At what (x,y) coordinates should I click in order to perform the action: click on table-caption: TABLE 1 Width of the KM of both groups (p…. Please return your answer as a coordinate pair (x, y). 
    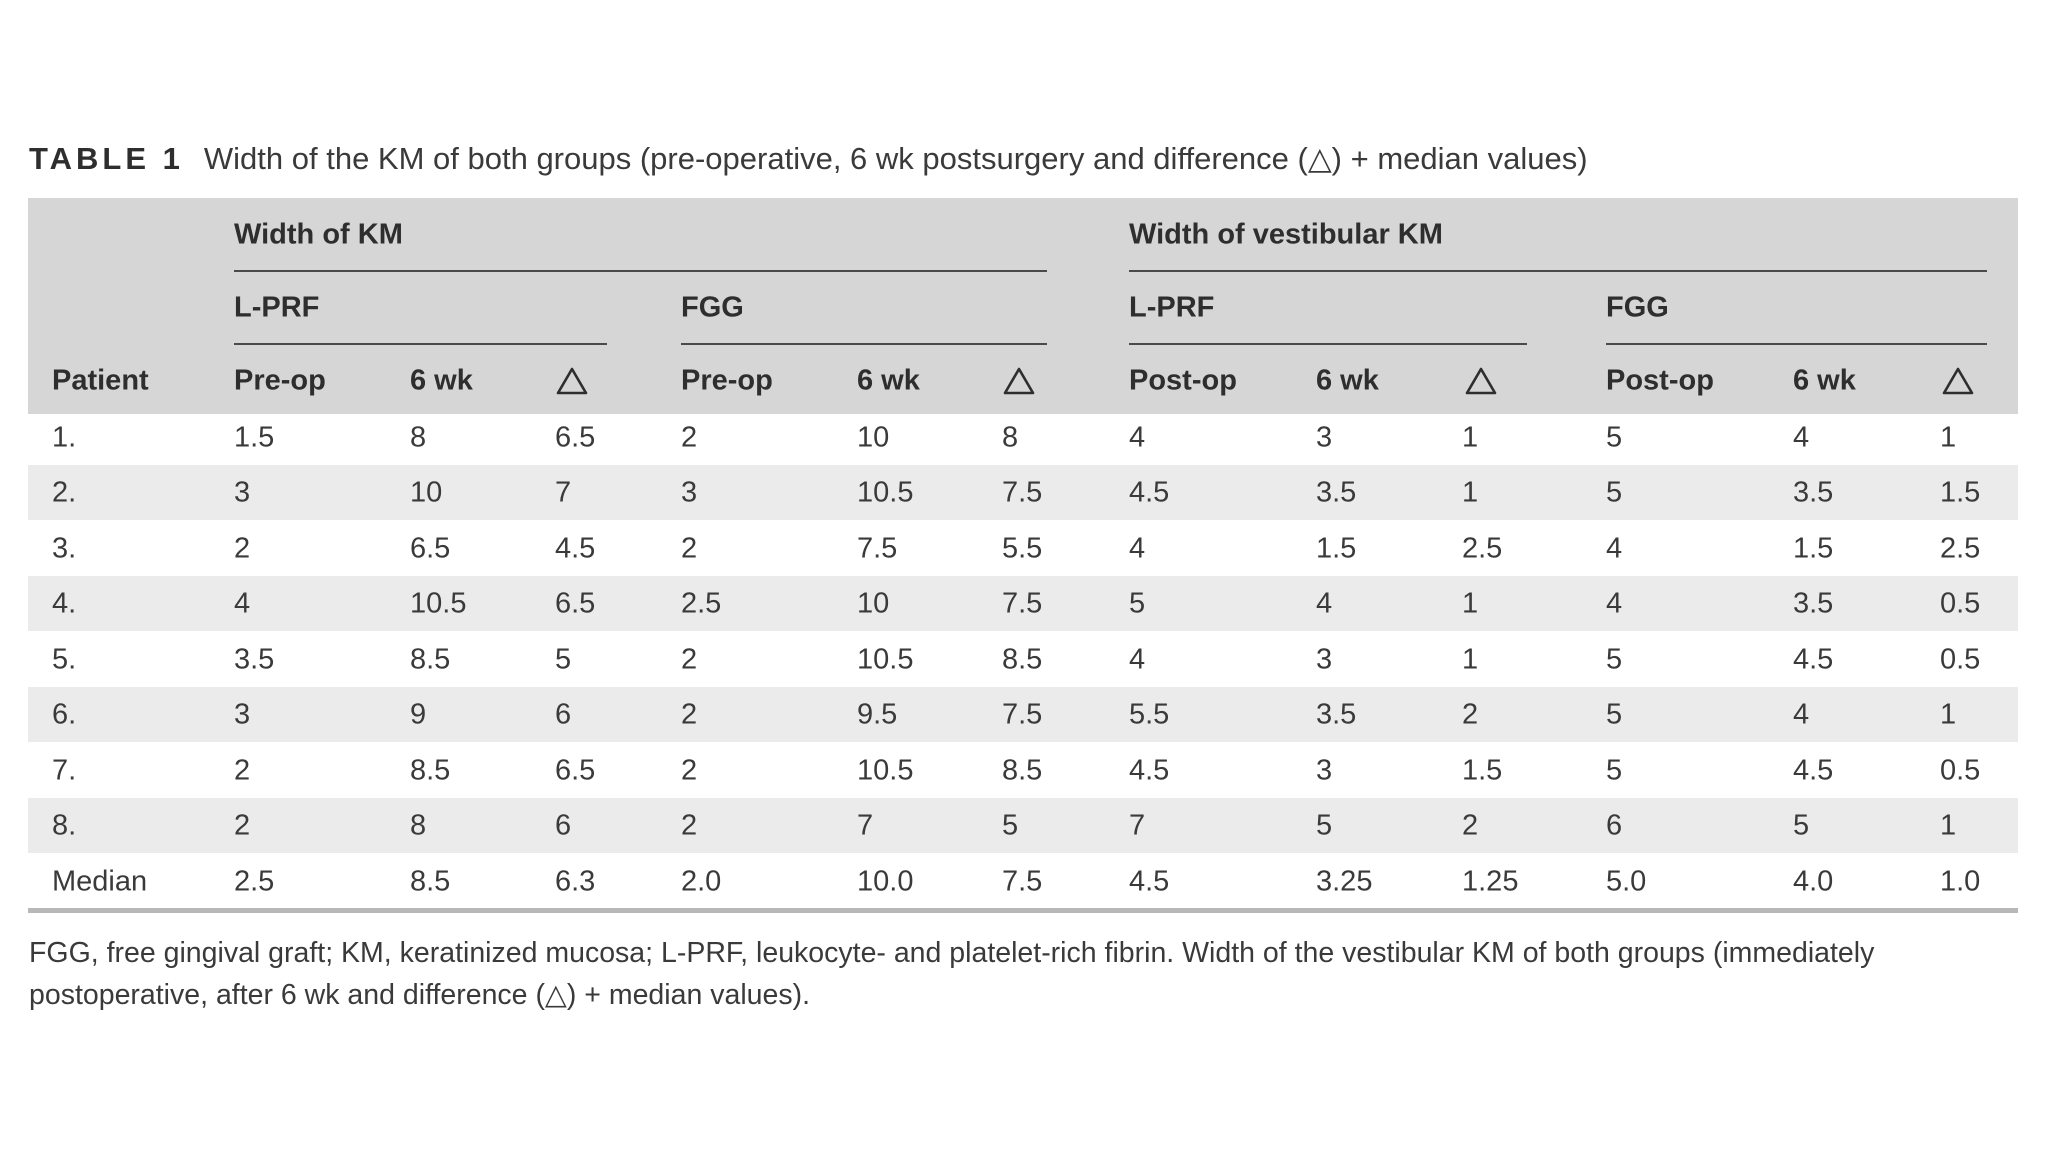
    Looking at the image, I should click on (808, 159).